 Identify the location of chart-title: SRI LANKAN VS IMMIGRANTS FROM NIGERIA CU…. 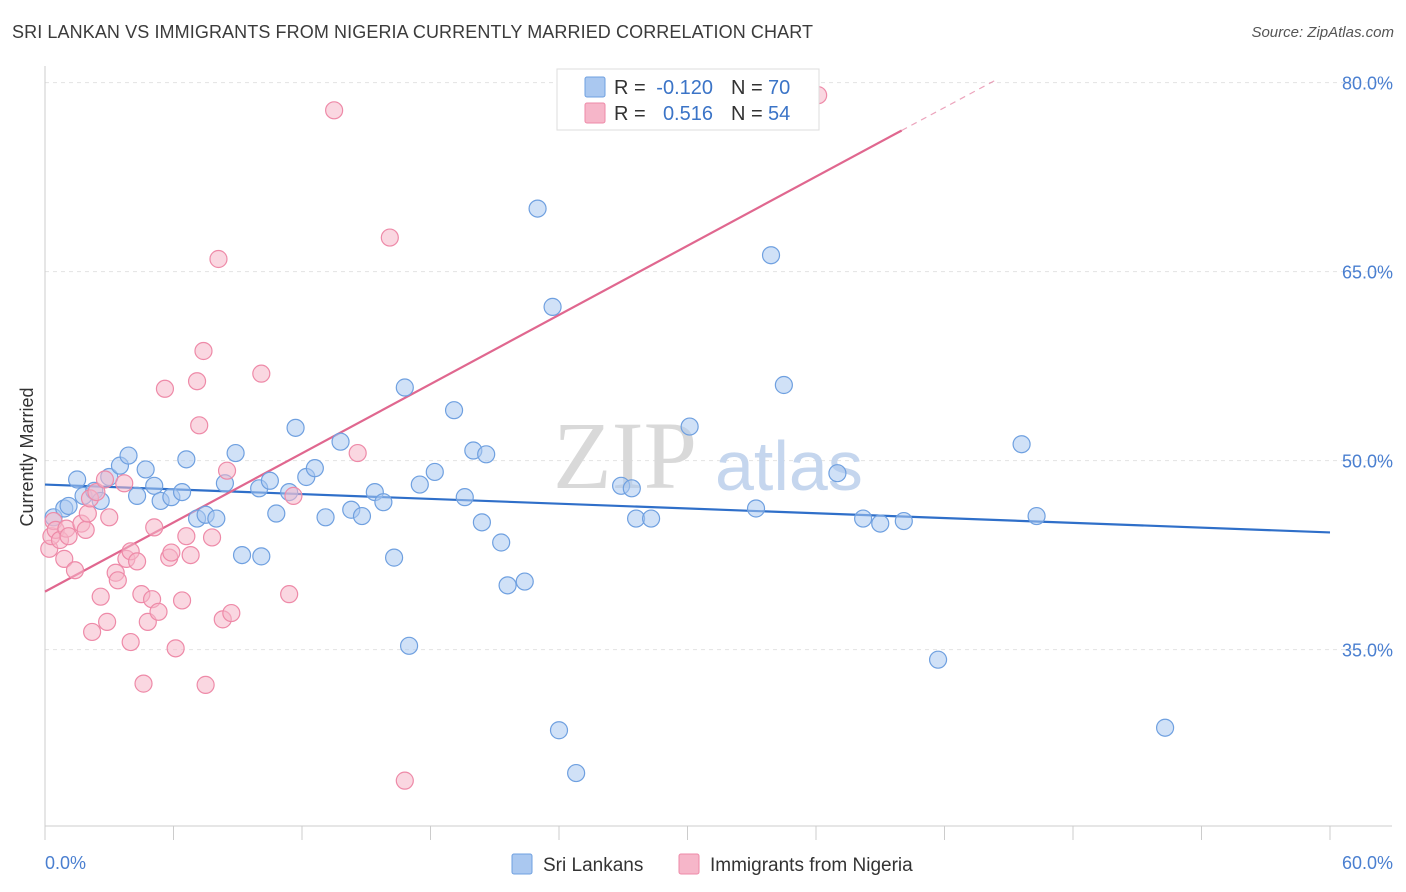
(413, 32).